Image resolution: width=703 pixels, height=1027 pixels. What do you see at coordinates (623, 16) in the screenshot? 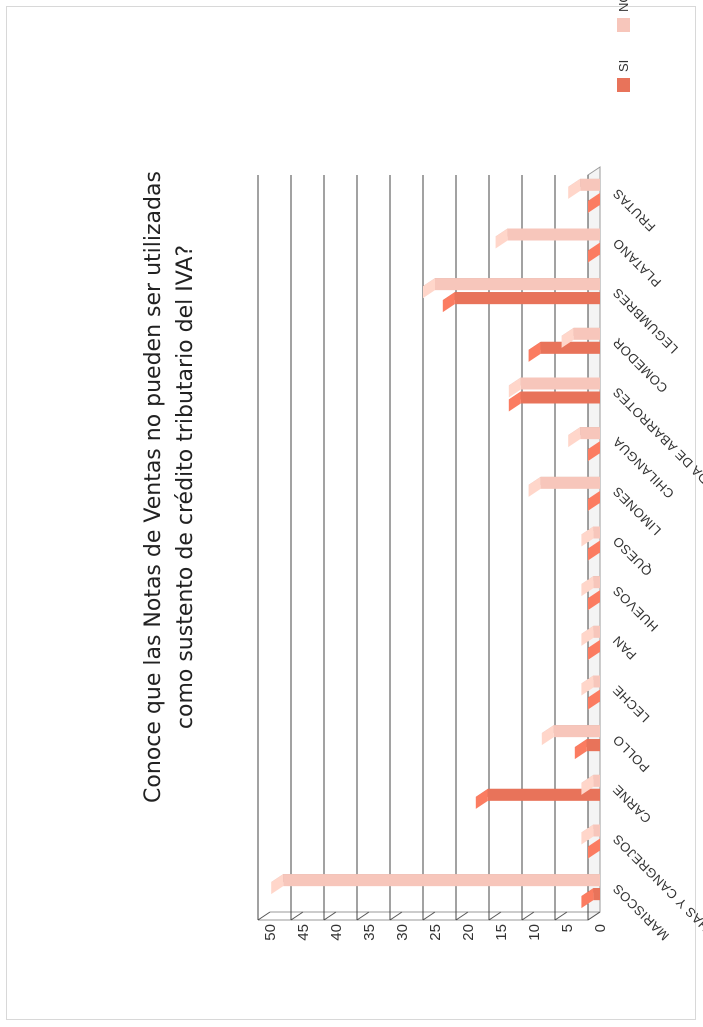
I see `legend-item-no: NO` at bounding box center [623, 16].